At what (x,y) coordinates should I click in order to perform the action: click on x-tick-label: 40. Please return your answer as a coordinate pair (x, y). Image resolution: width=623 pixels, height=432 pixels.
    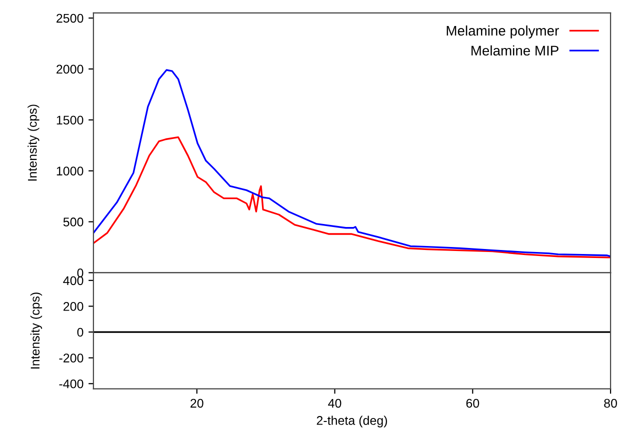
    Looking at the image, I should click on (335, 403).